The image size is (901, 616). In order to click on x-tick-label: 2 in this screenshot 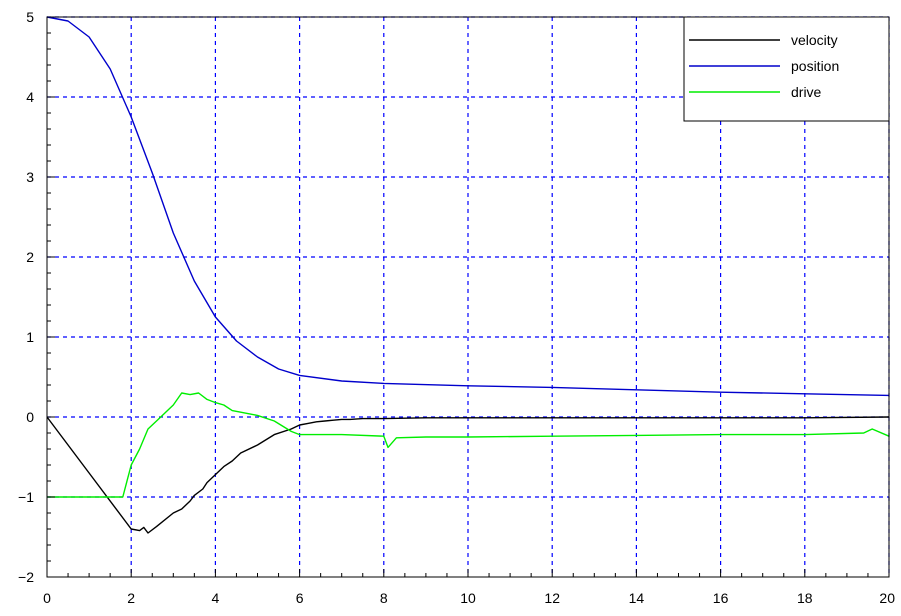, I will do `click(131, 598)`.